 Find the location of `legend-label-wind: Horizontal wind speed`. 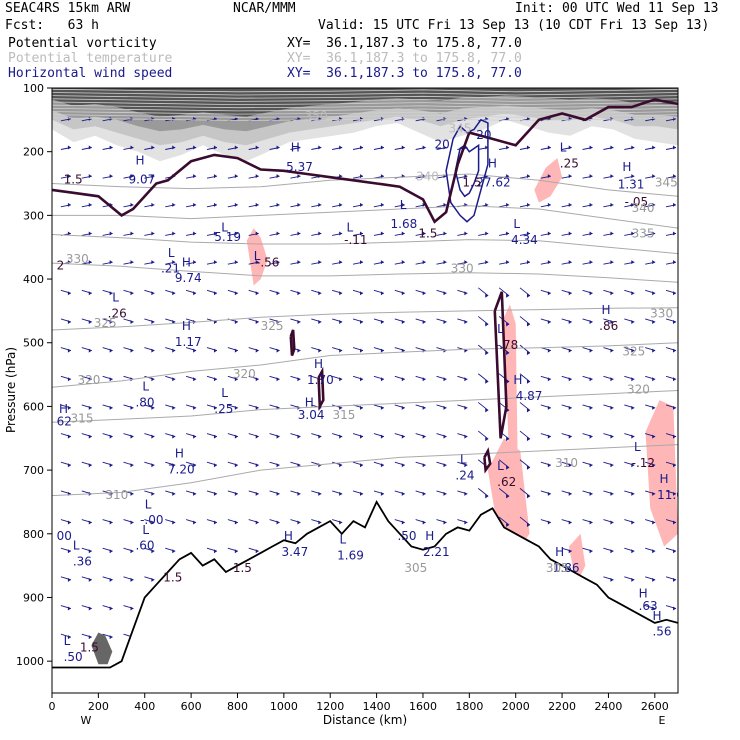

legend-label-wind: Horizontal wind speed is located at coordinates (90, 73).